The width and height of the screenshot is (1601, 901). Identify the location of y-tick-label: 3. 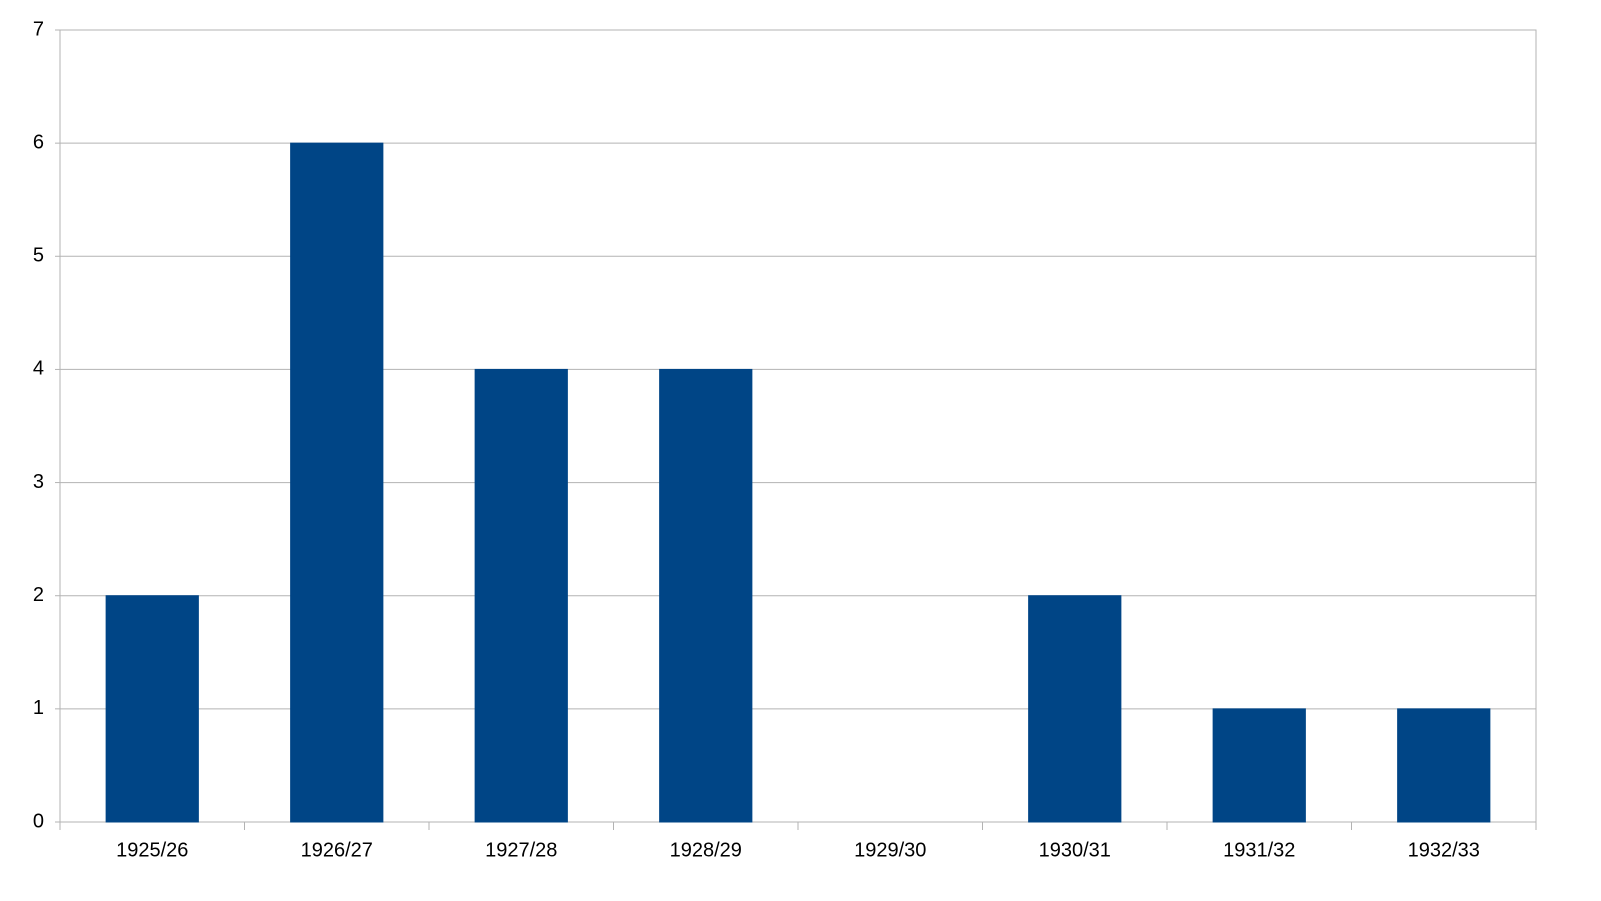
(38, 482).